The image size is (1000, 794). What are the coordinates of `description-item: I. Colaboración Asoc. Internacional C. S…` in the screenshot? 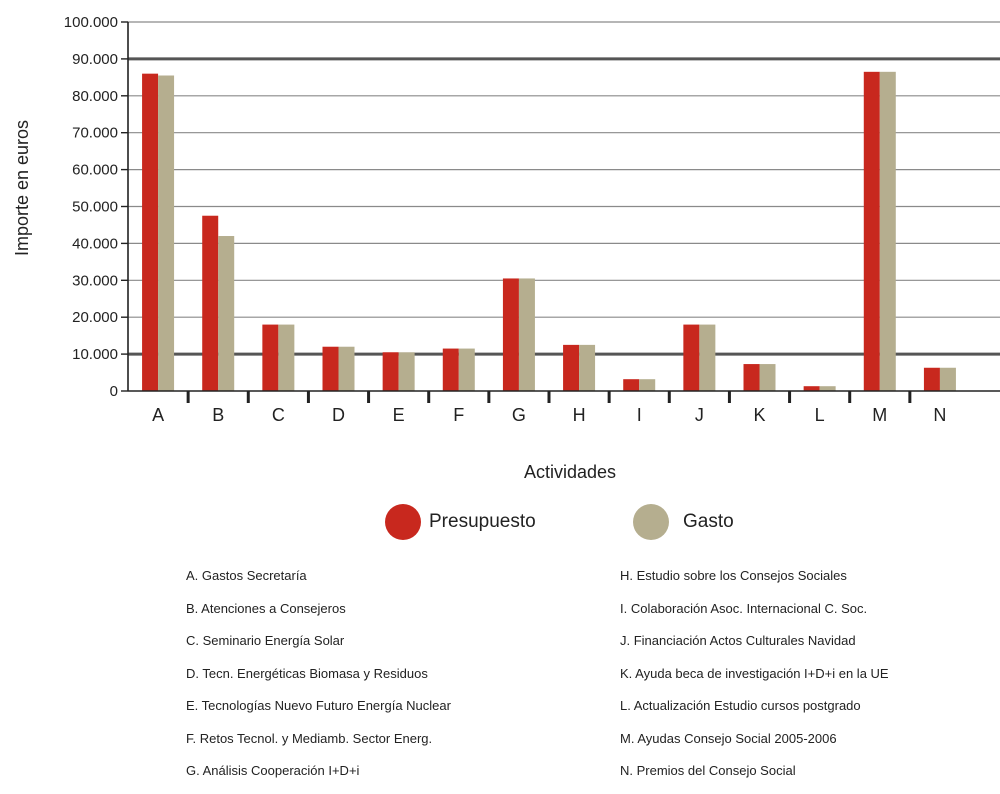 It's located at (744, 608).